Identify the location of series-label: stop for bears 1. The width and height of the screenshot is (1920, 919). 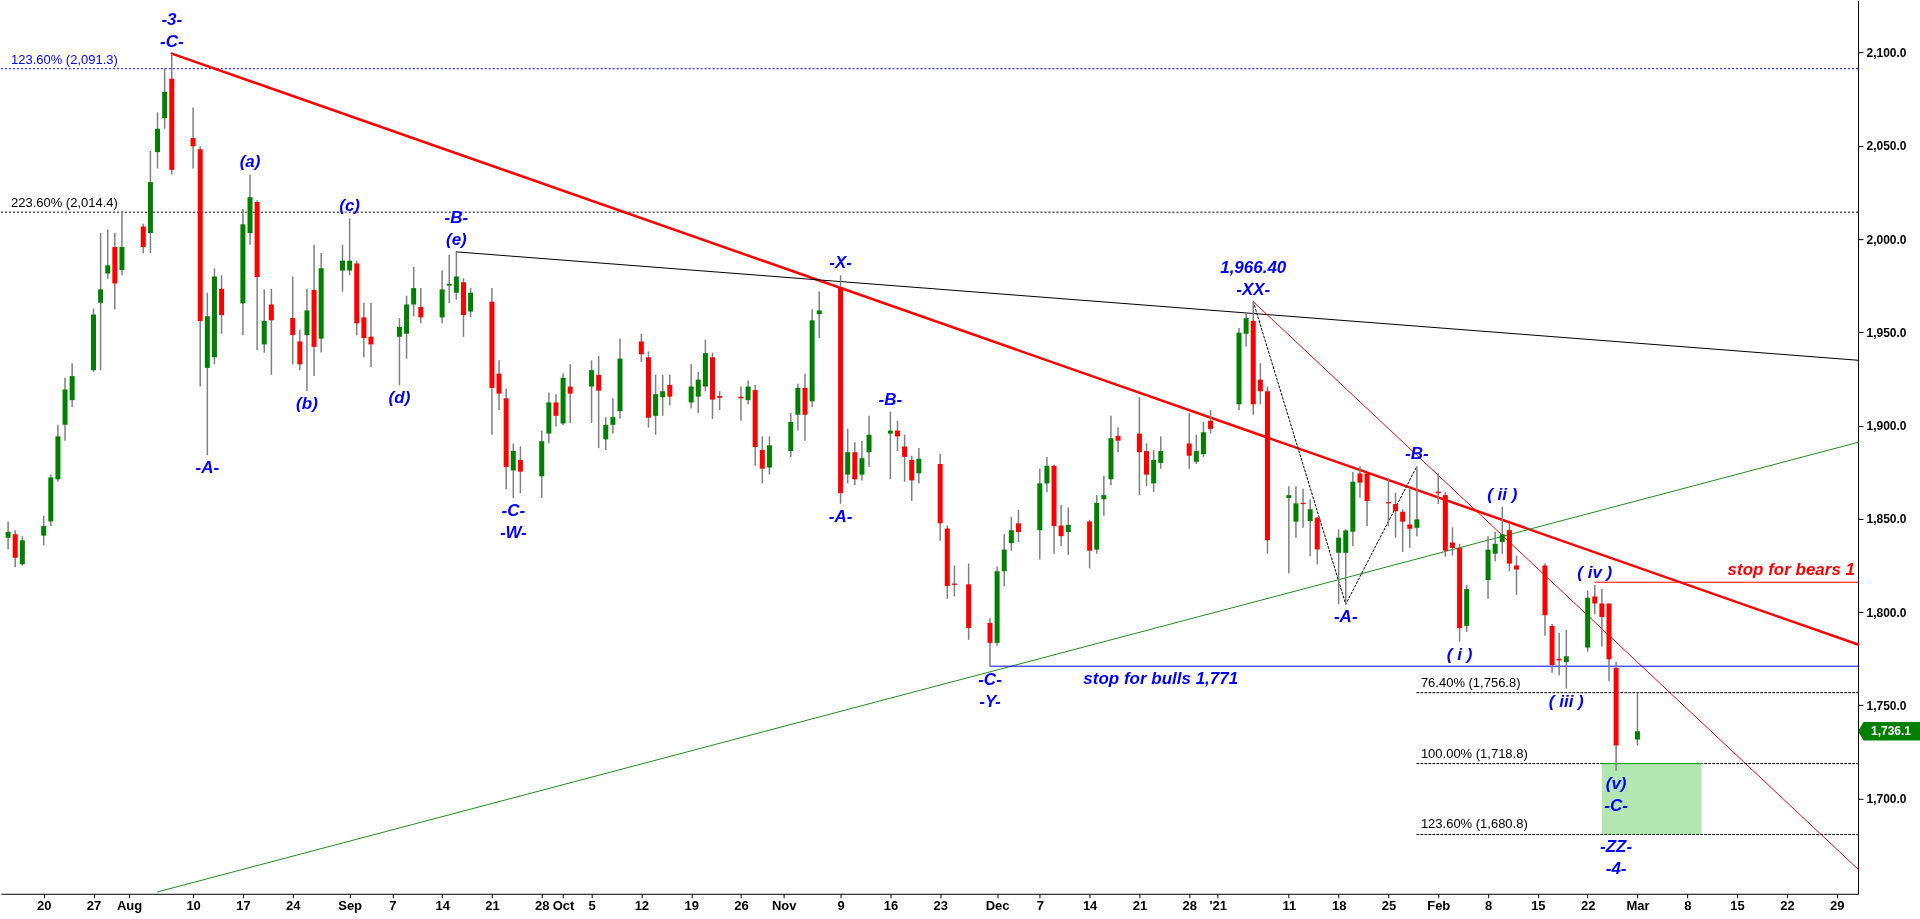
(1791, 570).